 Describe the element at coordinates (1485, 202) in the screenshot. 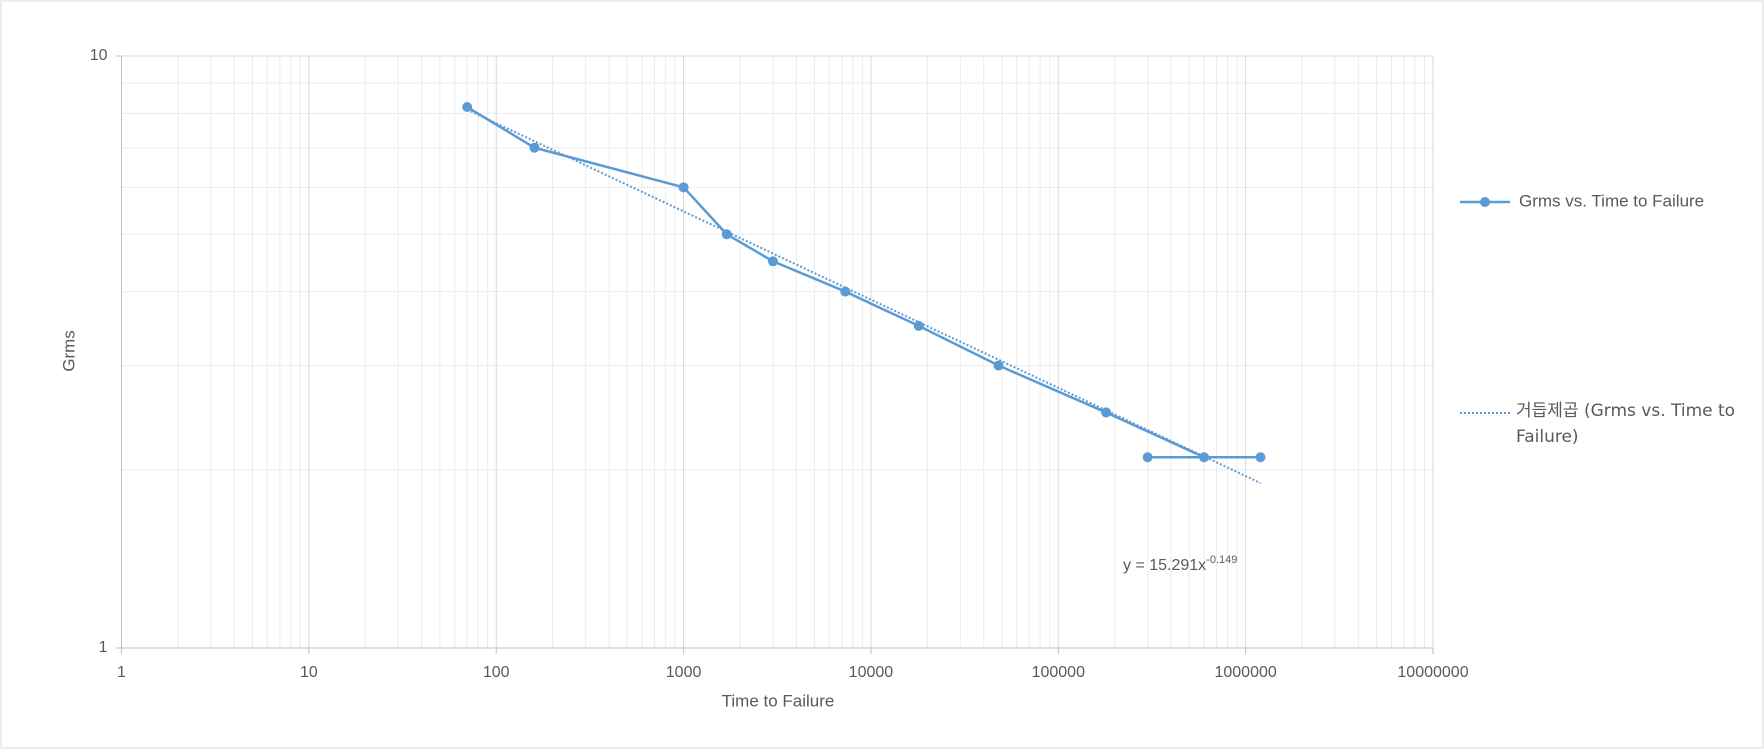

I see `legend-marker` at that location.